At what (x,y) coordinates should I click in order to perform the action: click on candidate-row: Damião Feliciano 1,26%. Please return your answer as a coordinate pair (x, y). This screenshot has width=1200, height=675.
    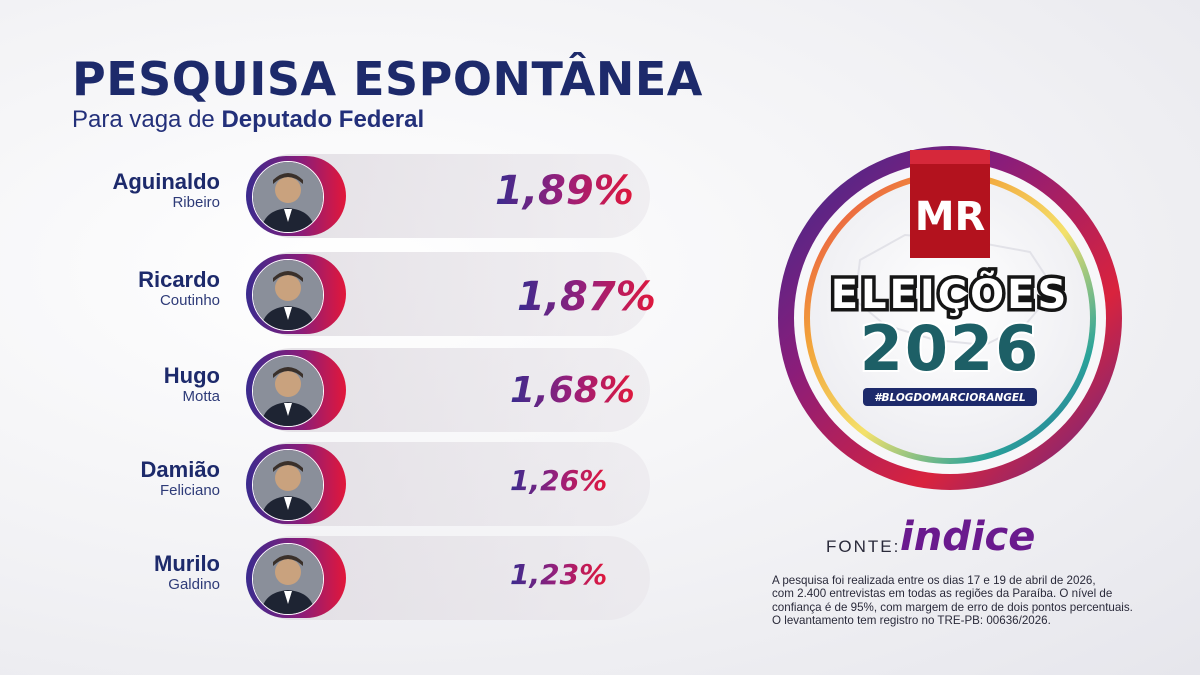
    Looking at the image, I should click on (365, 484).